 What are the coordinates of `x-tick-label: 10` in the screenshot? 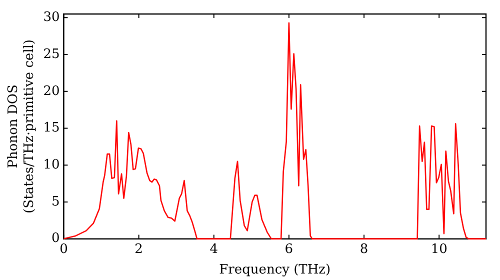 It's located at (439, 249).